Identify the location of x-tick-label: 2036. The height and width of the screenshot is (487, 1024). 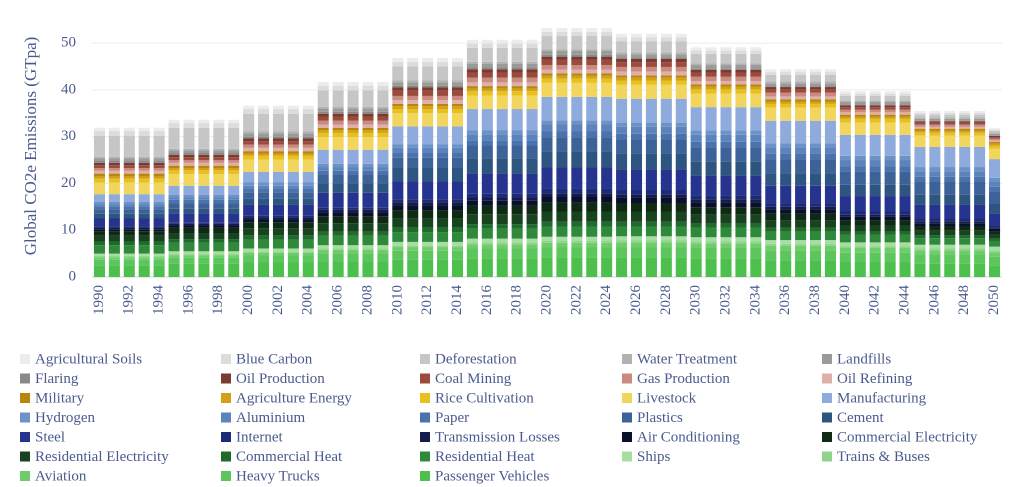
(785, 300).